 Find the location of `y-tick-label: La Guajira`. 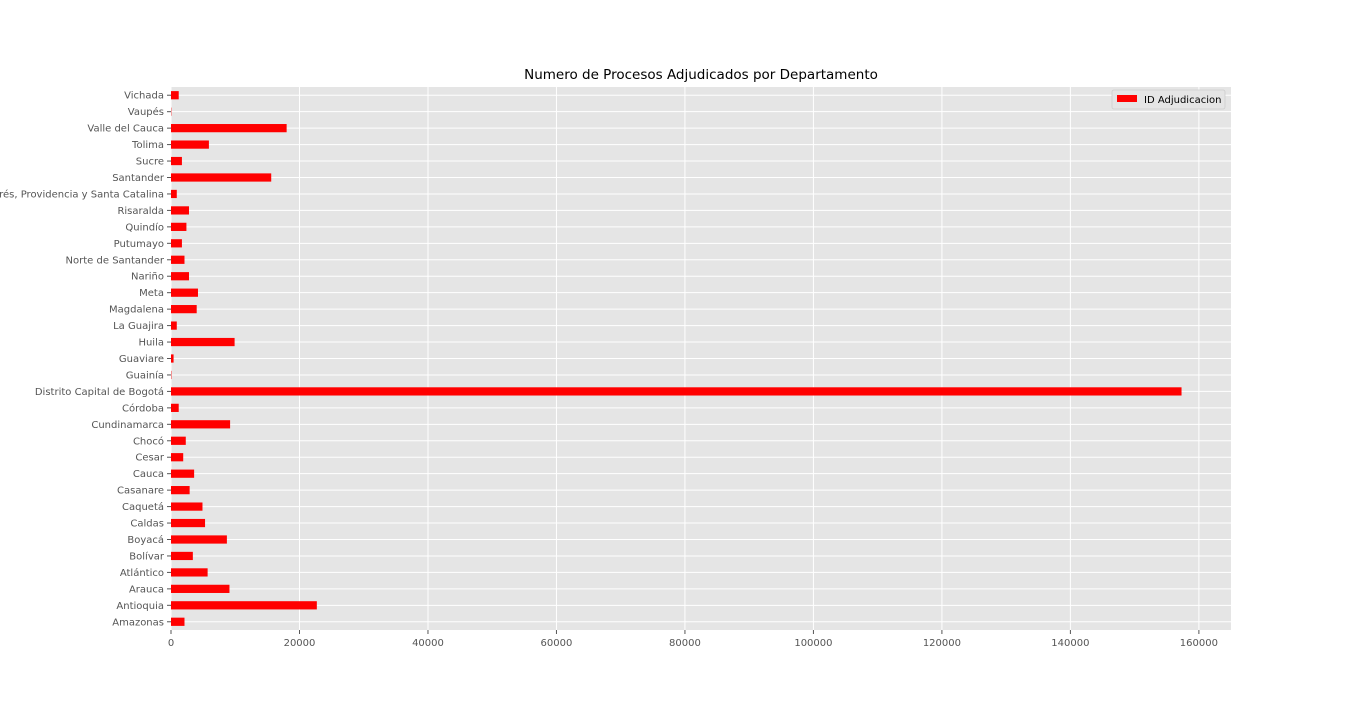

y-tick-label: La Guajira is located at coordinates (138, 326).